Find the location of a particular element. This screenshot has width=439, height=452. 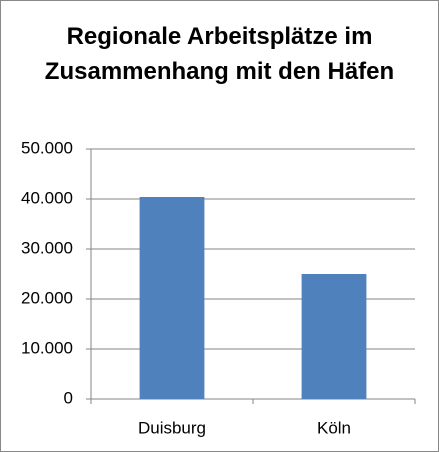

y-tick-label: 50.000 is located at coordinates (47, 147).